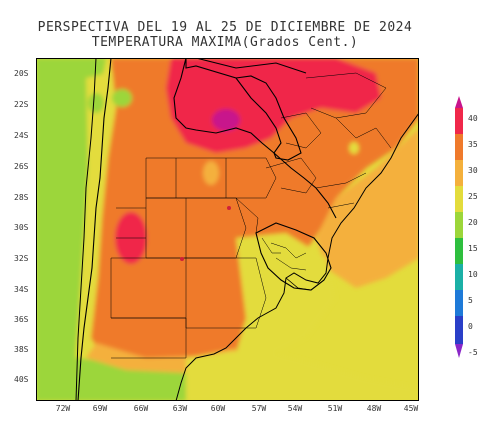 The width and height of the screenshot is (488, 421). I want to click on lat-label: 28S, so click(21, 197).